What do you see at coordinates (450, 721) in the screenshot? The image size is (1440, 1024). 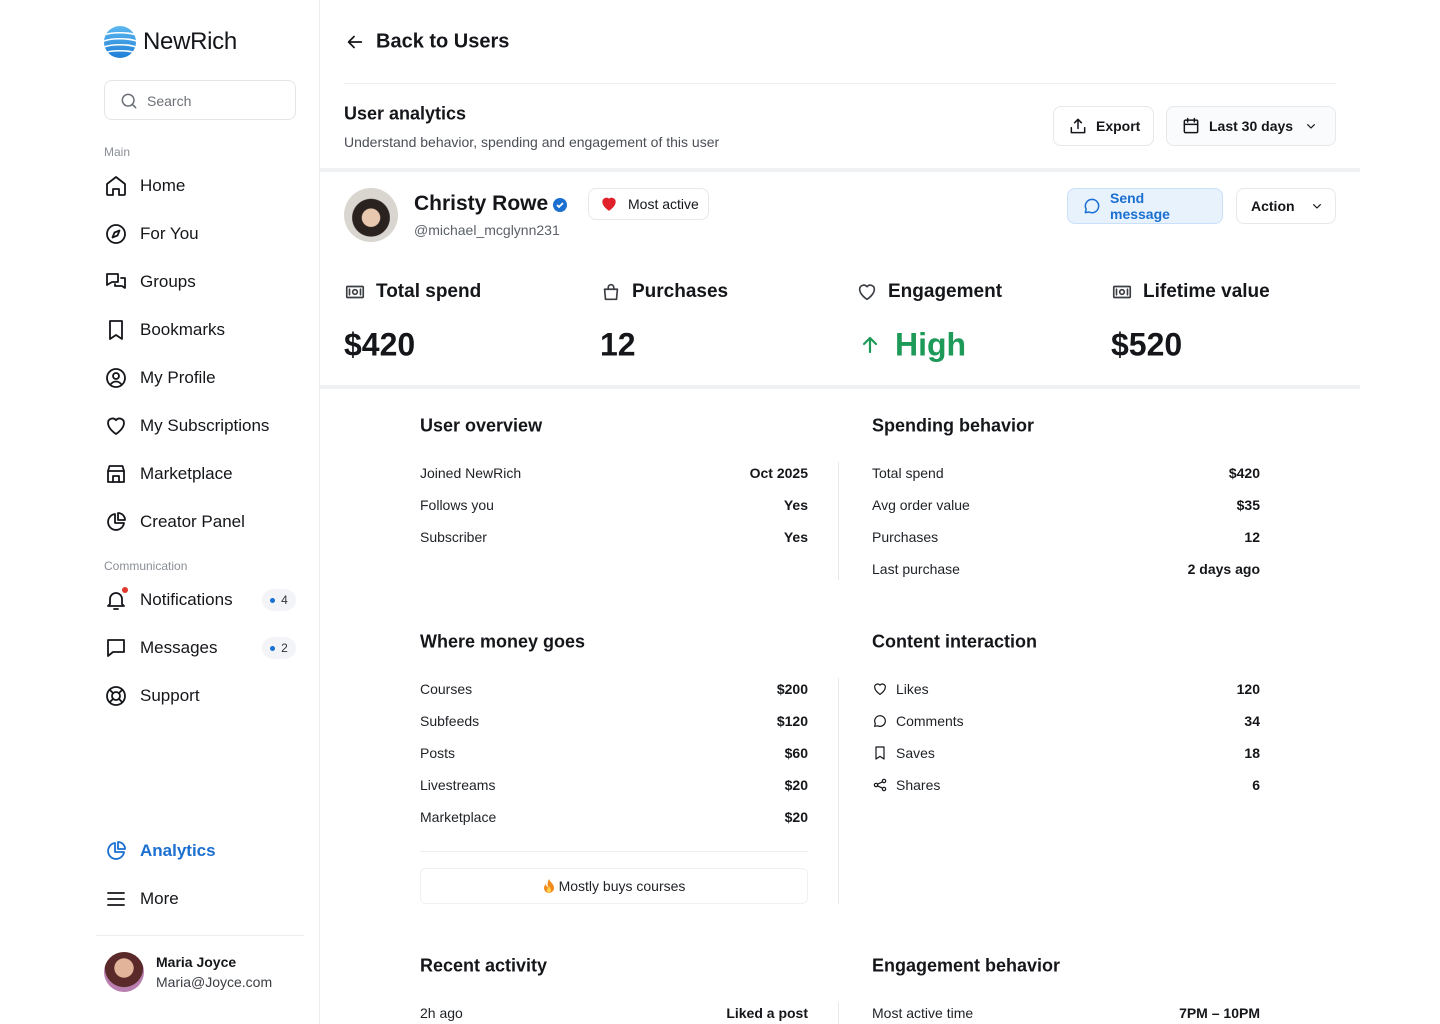 I see `row-label: Subfeeds` at bounding box center [450, 721].